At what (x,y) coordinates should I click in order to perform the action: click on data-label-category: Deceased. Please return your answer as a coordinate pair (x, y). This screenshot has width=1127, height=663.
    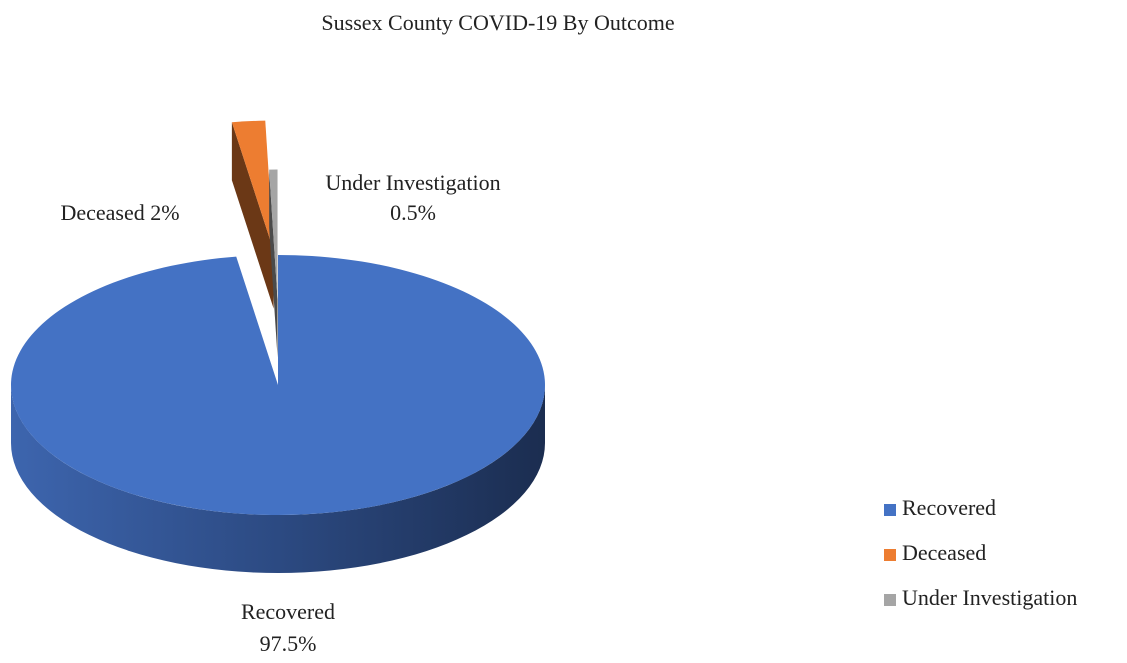
    Looking at the image, I should click on (102, 212).